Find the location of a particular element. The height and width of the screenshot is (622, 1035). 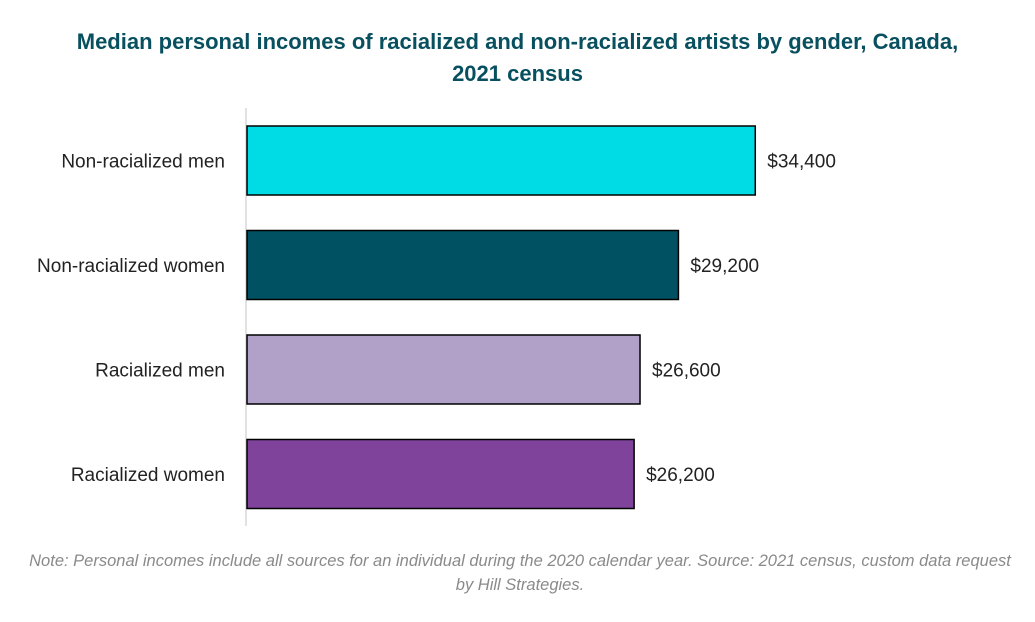

category-label: Non-racialized men is located at coordinates (143, 162).